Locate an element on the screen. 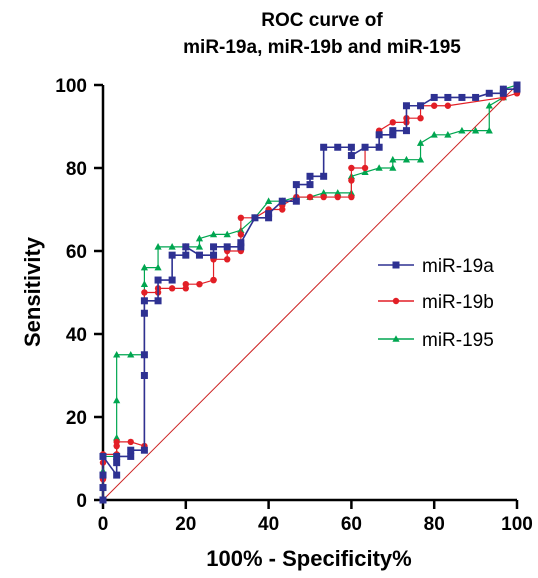 The image size is (538, 578). x-tick-label: 40 is located at coordinates (268, 524).